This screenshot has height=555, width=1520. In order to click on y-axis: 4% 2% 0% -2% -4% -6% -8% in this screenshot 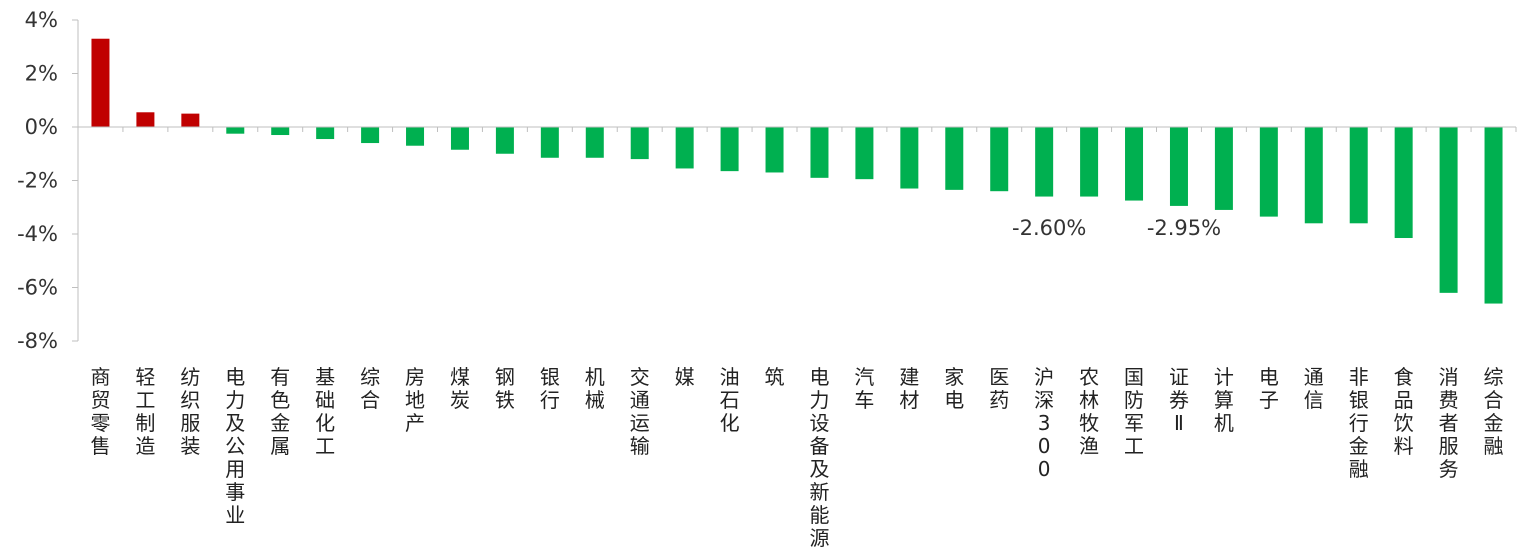, I will do `click(48, 180)`.